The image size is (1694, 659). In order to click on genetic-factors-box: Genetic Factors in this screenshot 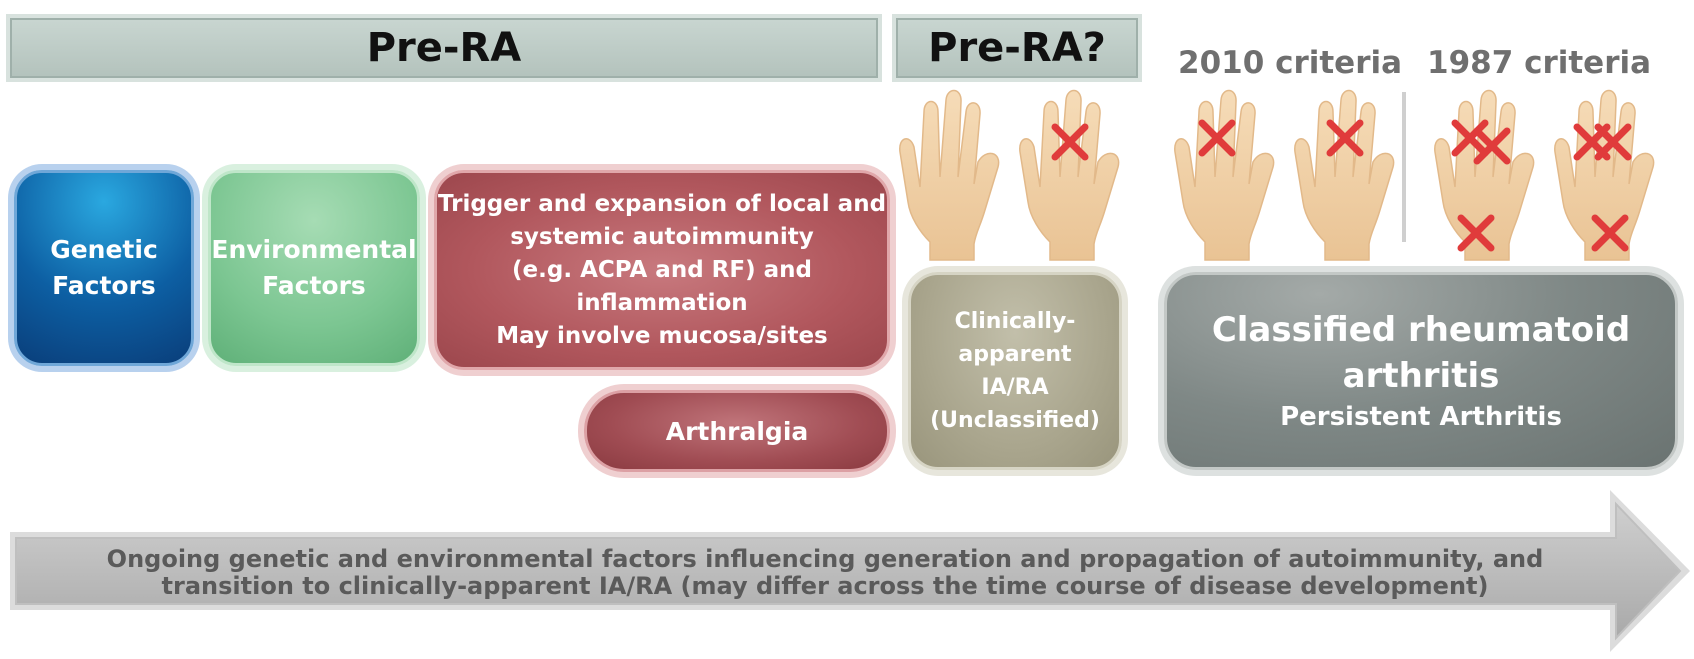, I will do `click(104, 268)`.